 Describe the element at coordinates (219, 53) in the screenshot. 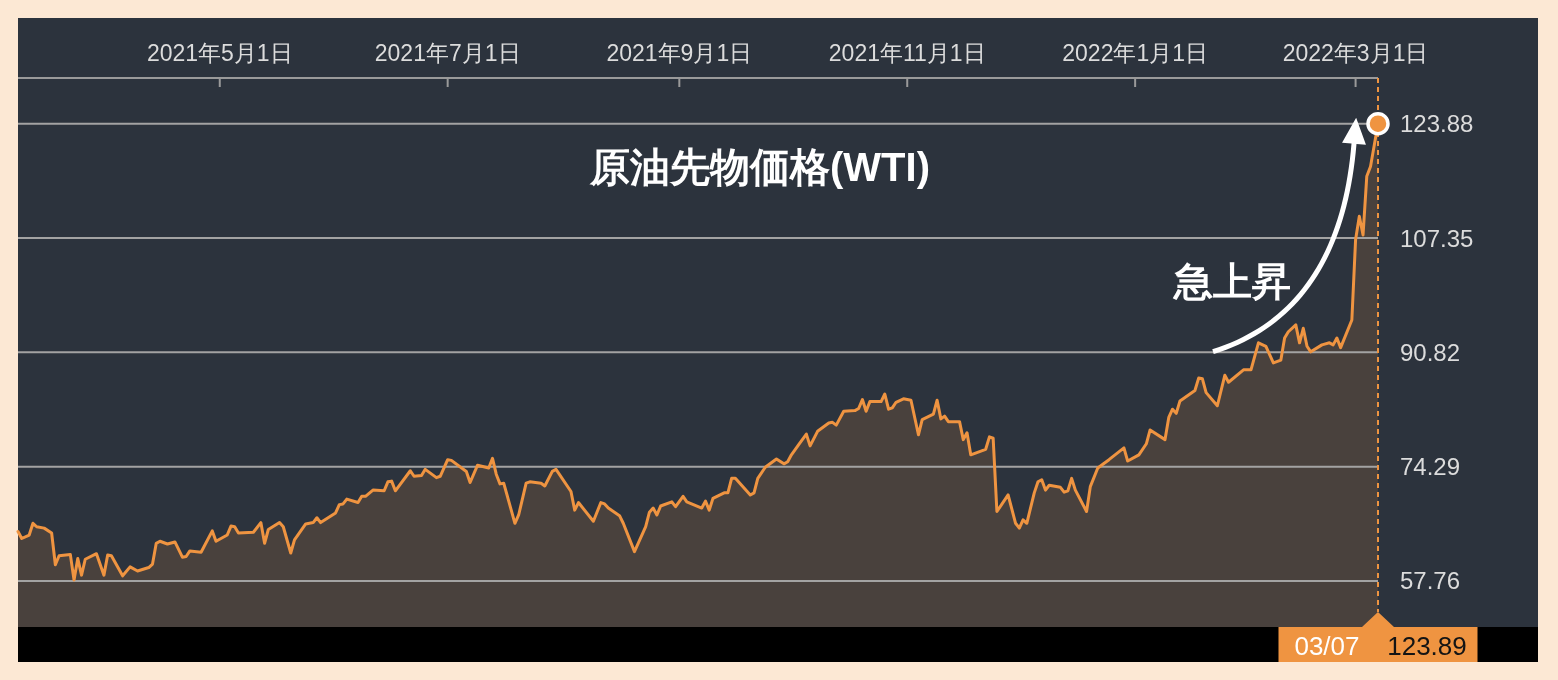

I see `x-tick-label: 2021年5月1日` at that location.